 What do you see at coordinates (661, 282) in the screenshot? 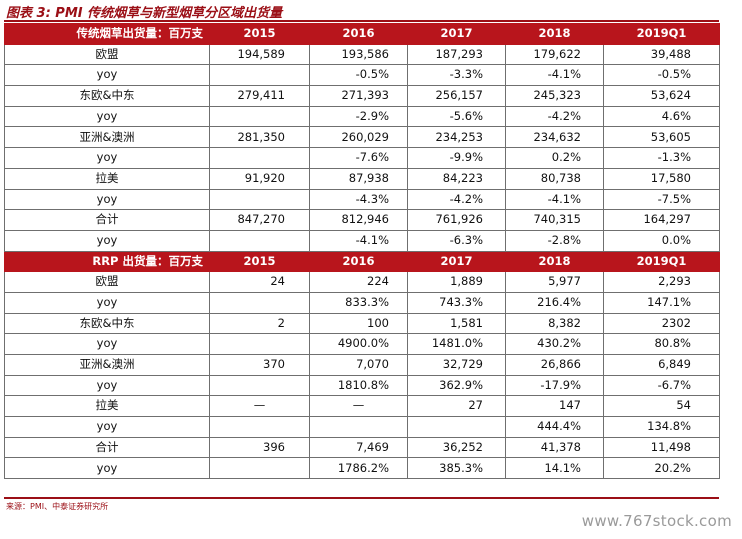
I see `table-cell: 2,293` at bounding box center [661, 282].